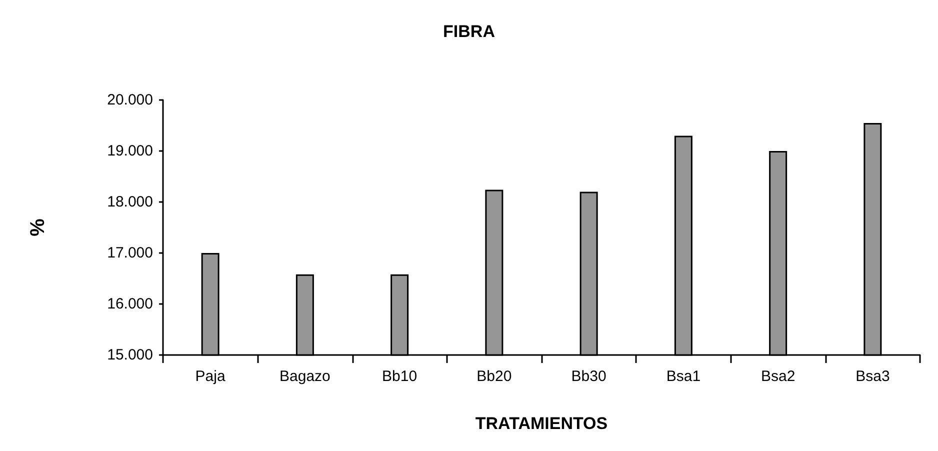 This screenshot has height=451, width=938. What do you see at coordinates (130, 304) in the screenshot?
I see `y-tick-label: 16.000` at bounding box center [130, 304].